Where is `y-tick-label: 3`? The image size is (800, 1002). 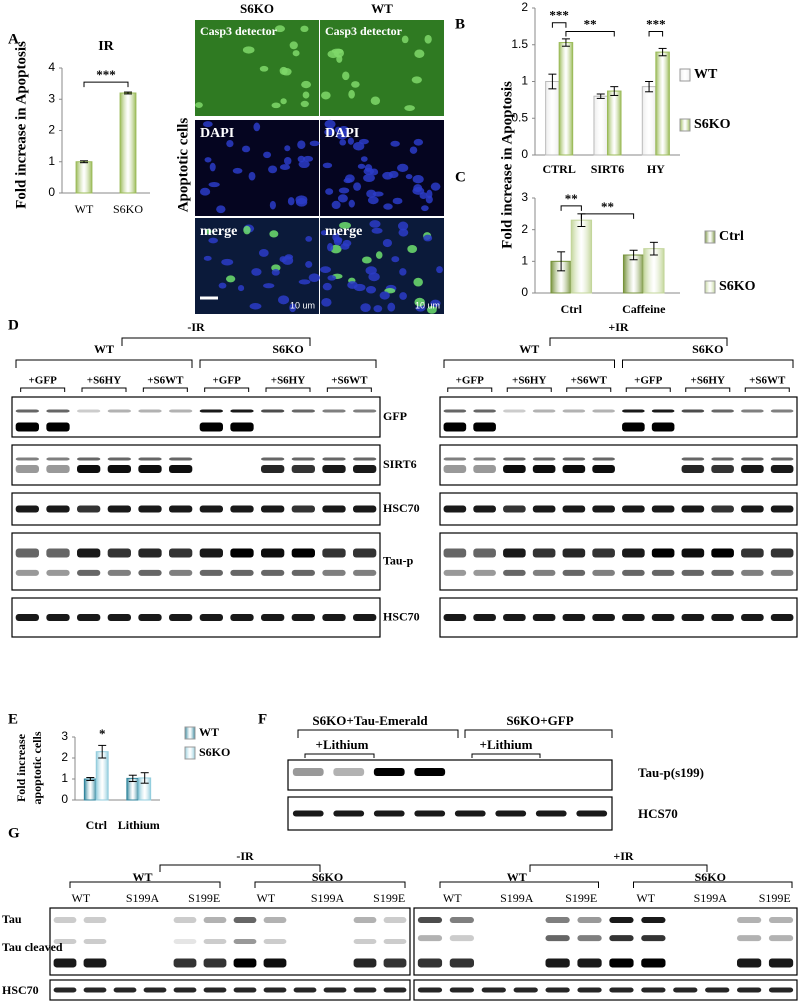 y-tick-label: 3 is located at coordinates (524, 197).